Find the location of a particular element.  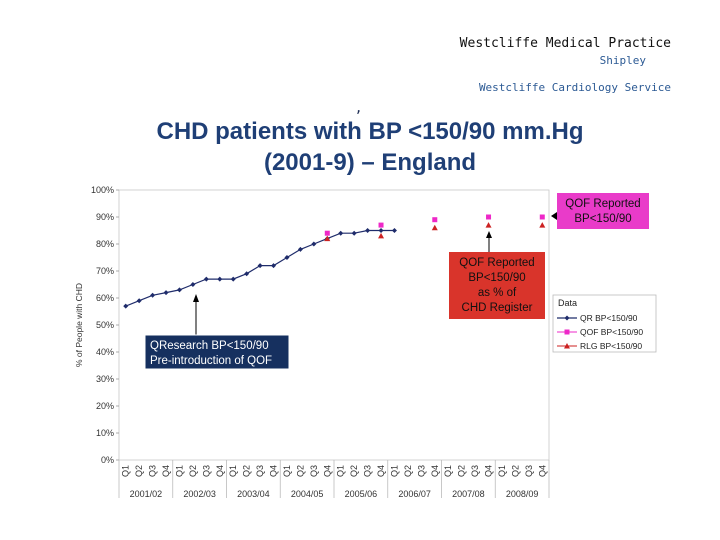

x-year-label: 2002/03 is located at coordinates (199, 494).